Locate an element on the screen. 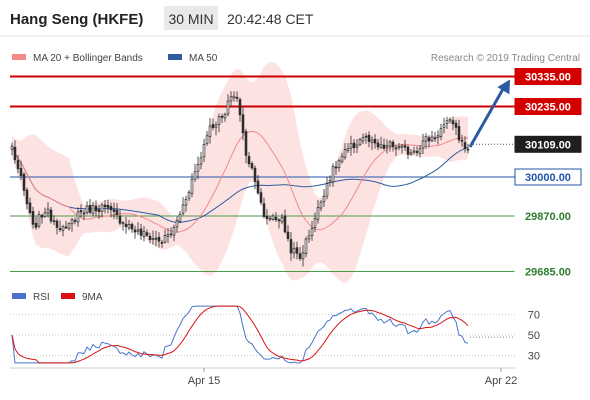  level-label-box-29870.00 is located at coordinates (548, 216).